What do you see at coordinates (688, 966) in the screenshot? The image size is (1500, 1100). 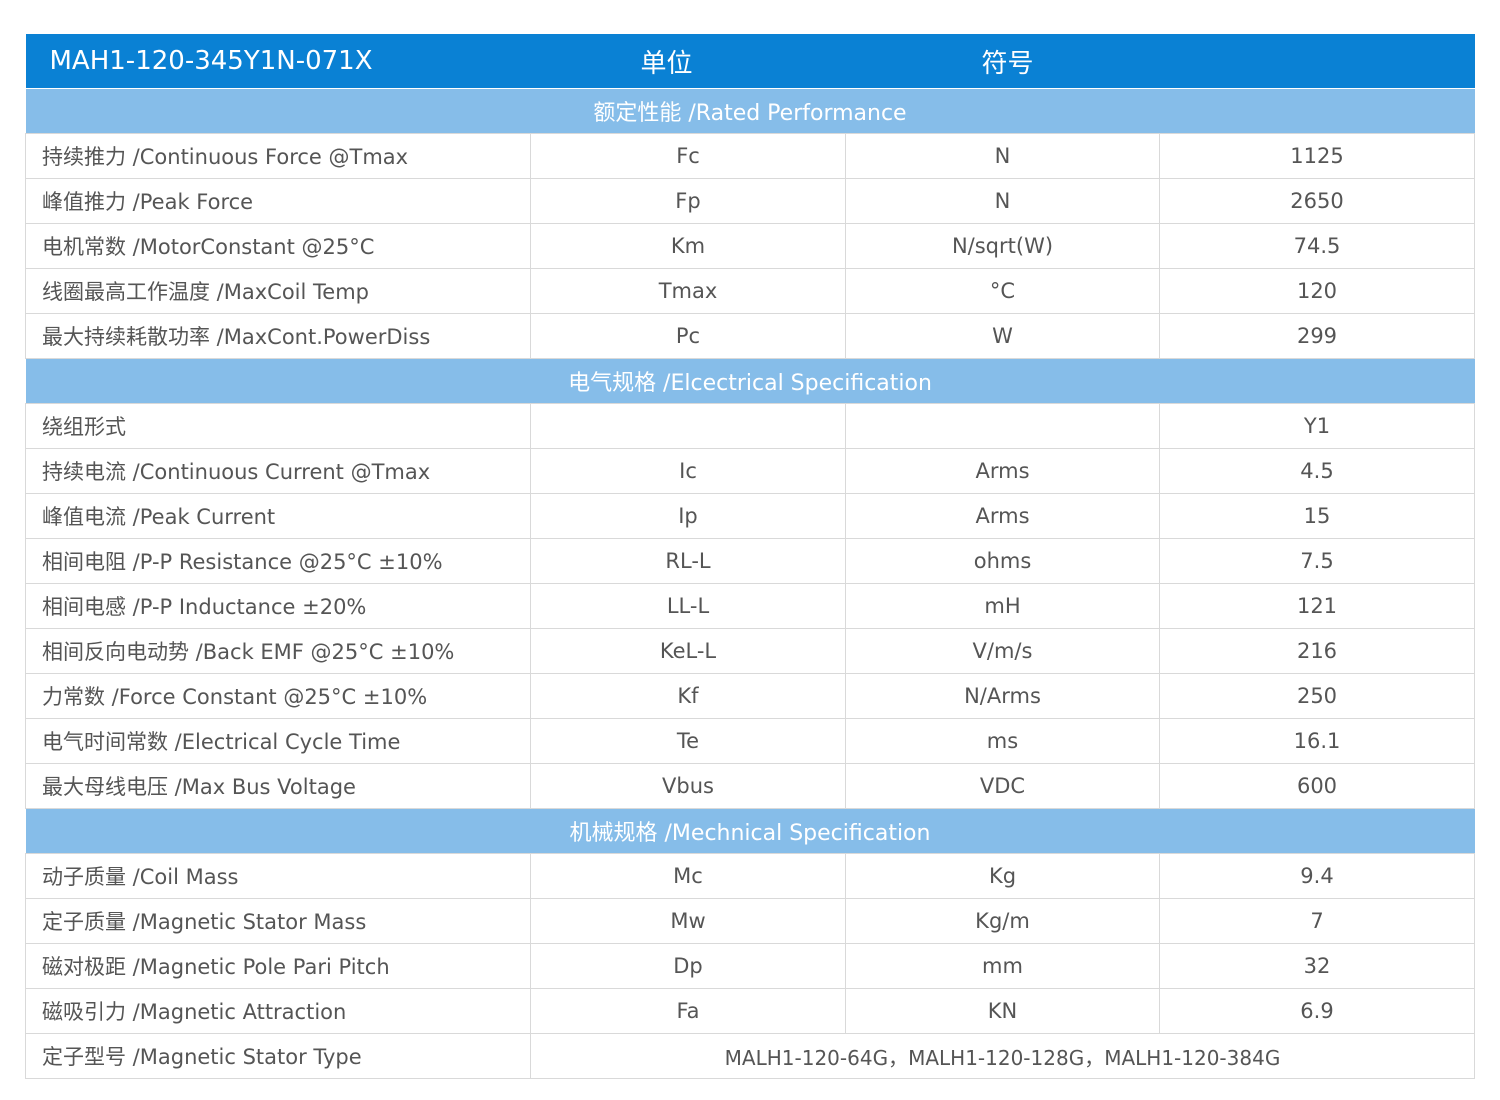 I see `symbol-cell: Dp` at bounding box center [688, 966].